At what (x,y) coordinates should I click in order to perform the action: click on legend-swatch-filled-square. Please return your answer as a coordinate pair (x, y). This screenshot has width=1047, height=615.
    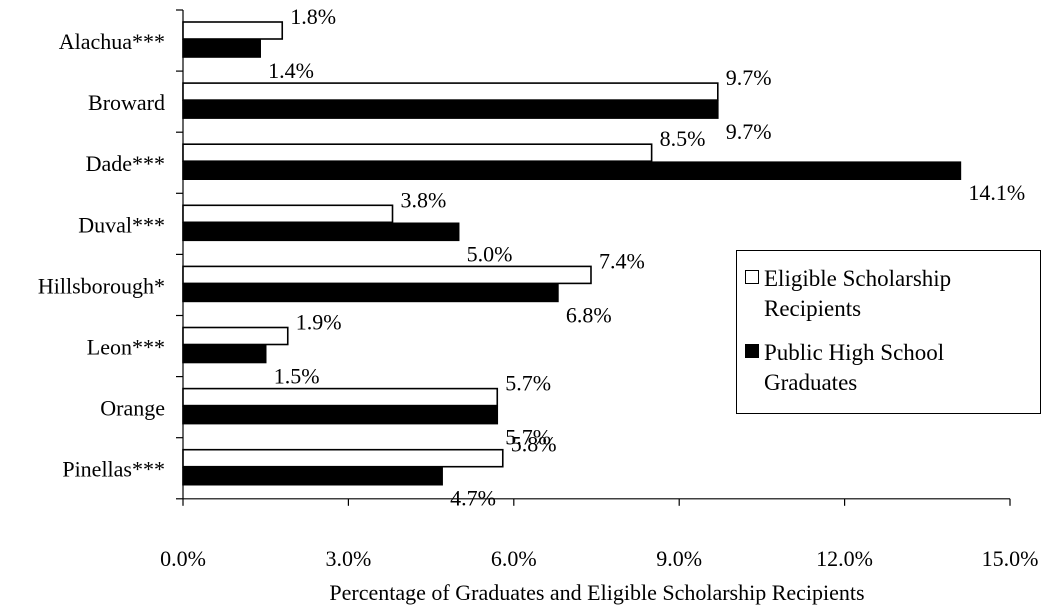
    Looking at the image, I should click on (752, 351).